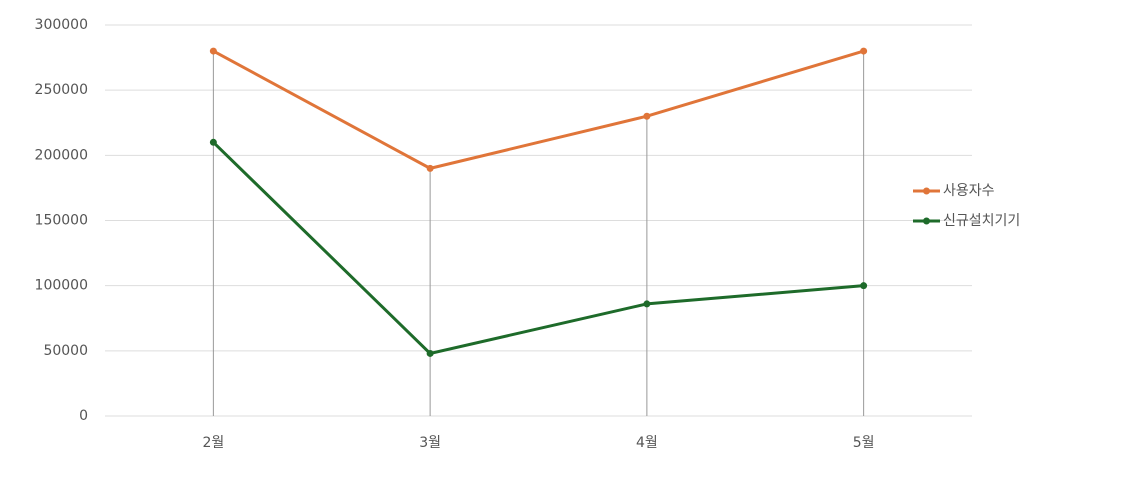 The height and width of the screenshot is (491, 1121). What do you see at coordinates (538, 109) in the screenshot?
I see `series-line` at bounding box center [538, 109].